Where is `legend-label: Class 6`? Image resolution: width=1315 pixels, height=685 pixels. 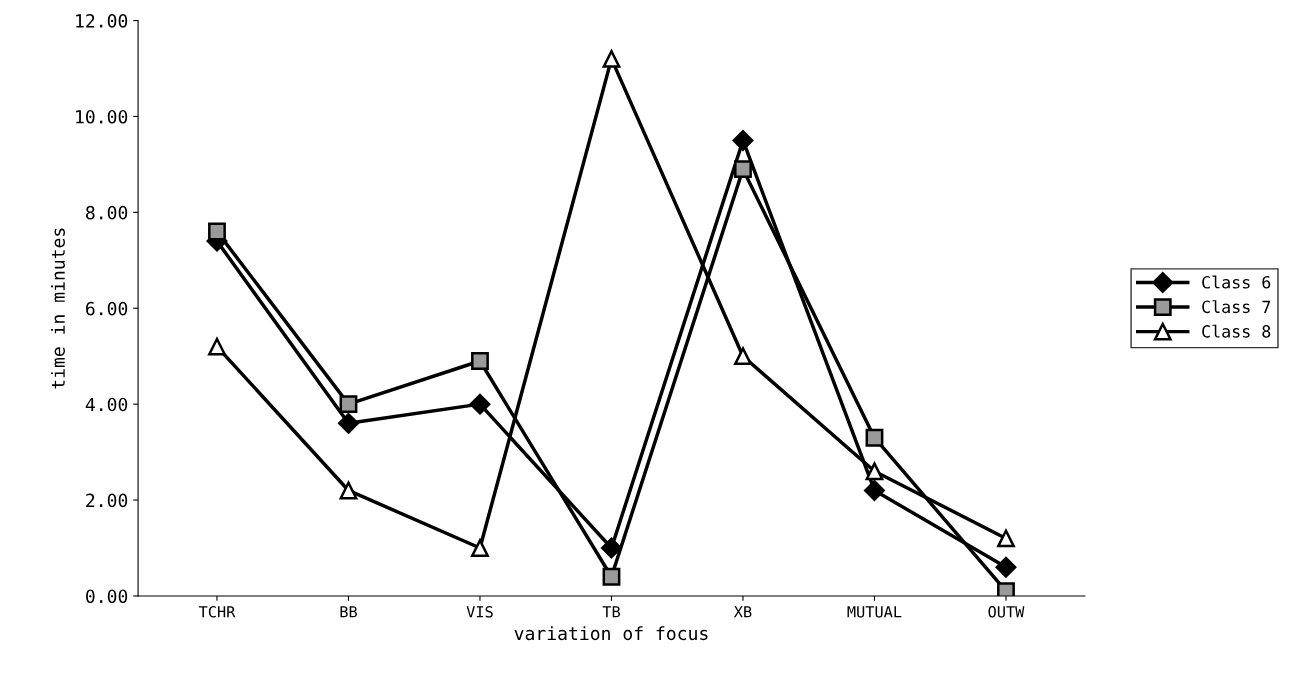
legend-label: Class 6 is located at coordinates (1236, 282).